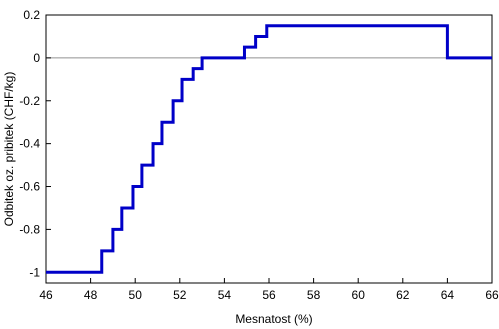 This screenshot has width=499, height=329. What do you see at coordinates (34, 272) in the screenshot?
I see `y-tick-label: -1` at bounding box center [34, 272].